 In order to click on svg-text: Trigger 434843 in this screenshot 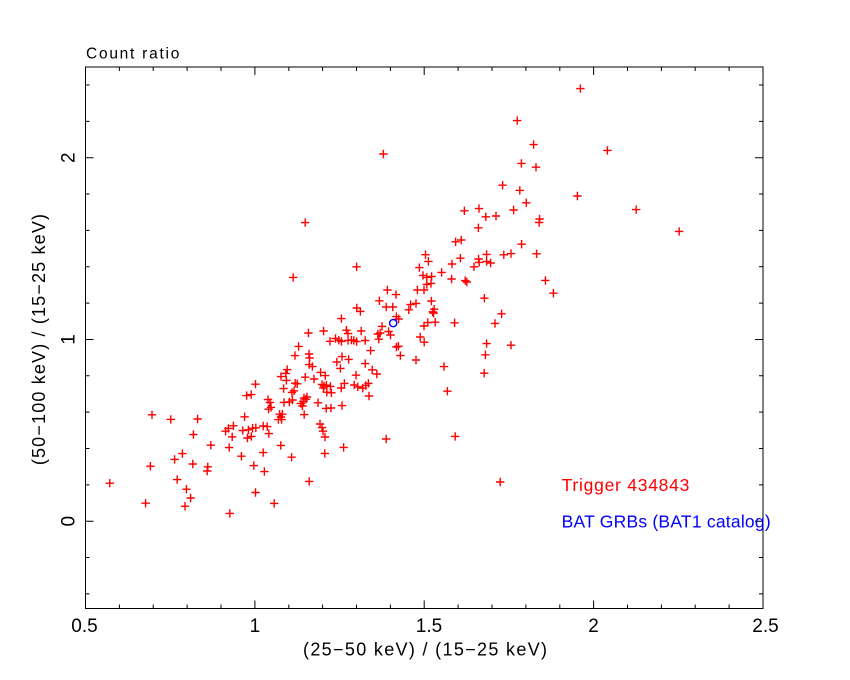, I will do `click(626, 485)`.